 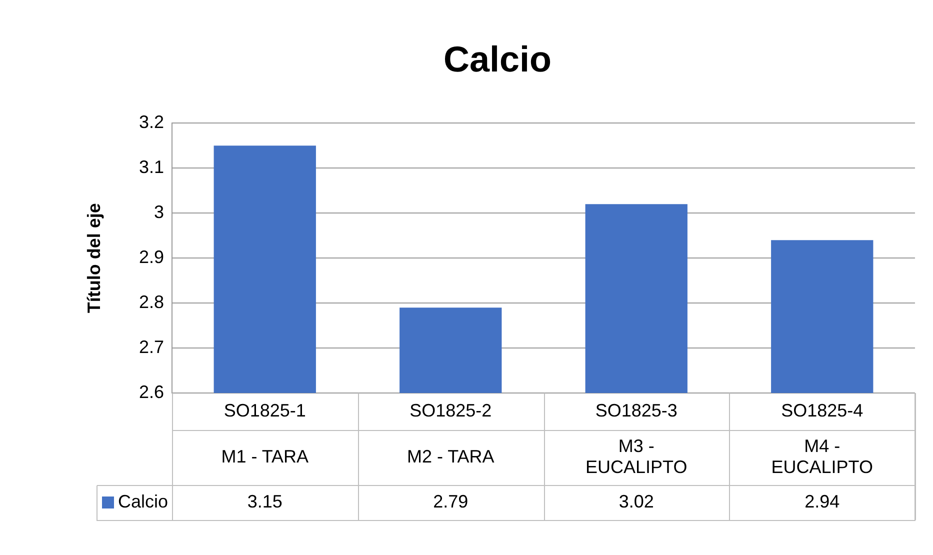 What do you see at coordinates (822, 501) in the screenshot?
I see `data-label: 2.94` at bounding box center [822, 501].